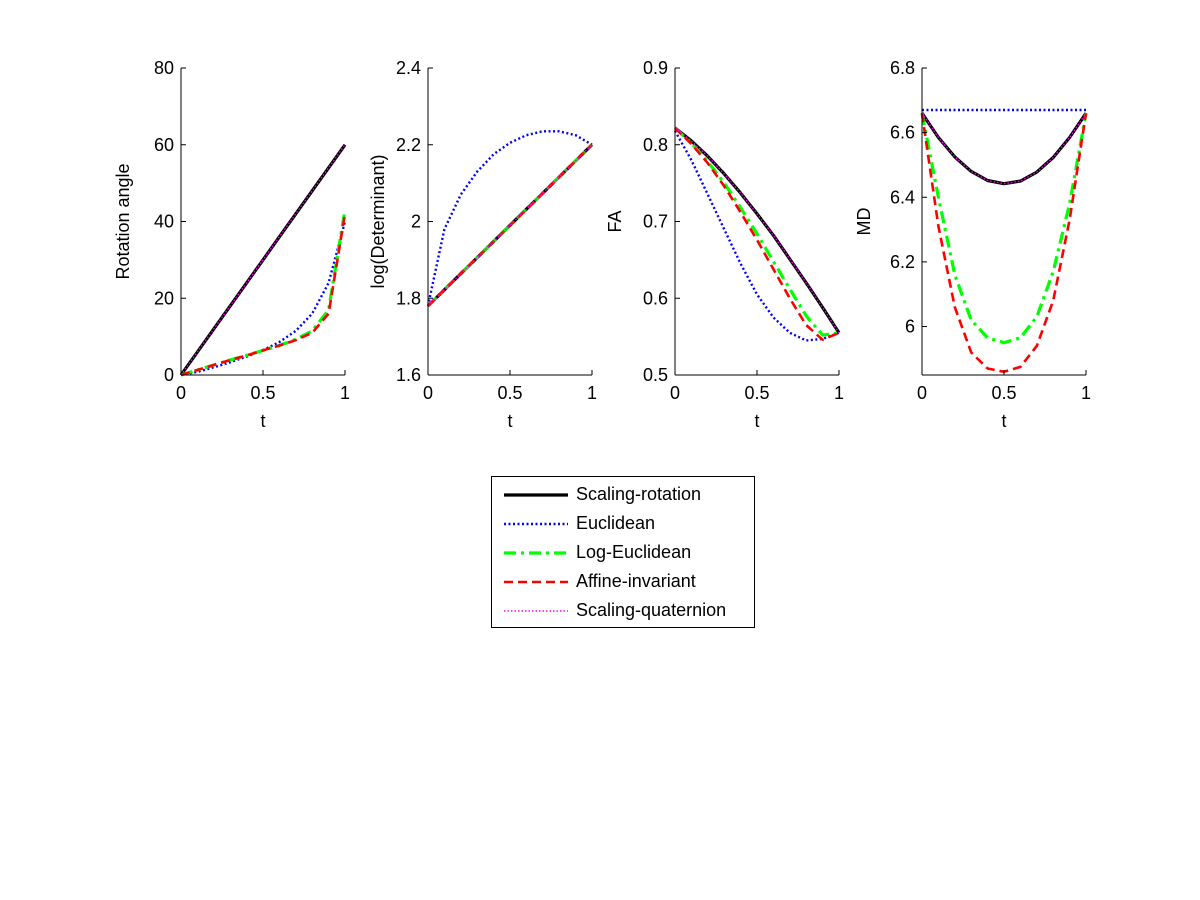 This screenshot has width=1200, height=900. I want to click on y-tick-label: 2.2, so click(408, 145).